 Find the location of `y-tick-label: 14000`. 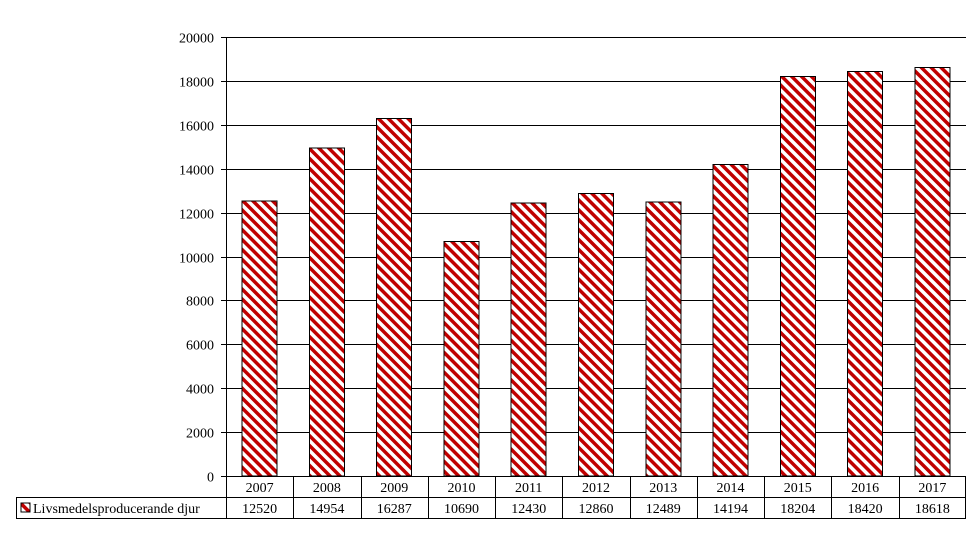

y-tick-label: 14000 is located at coordinates (196, 171).